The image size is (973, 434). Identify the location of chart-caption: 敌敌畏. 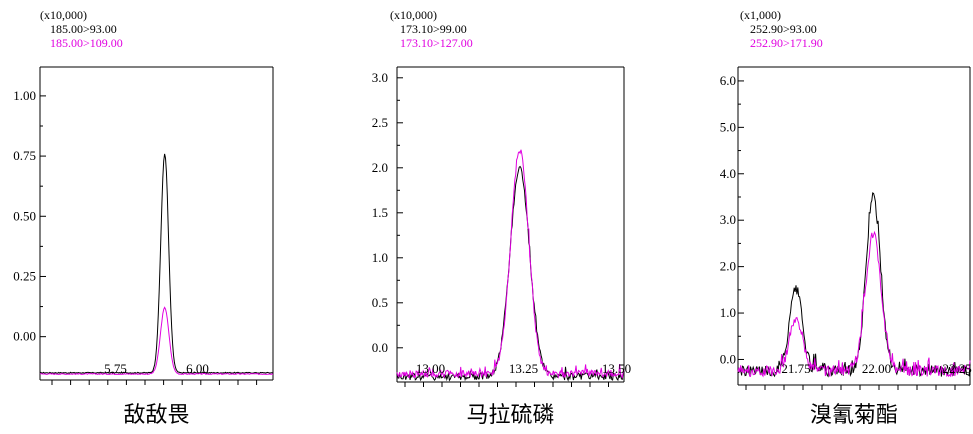
(156, 415).